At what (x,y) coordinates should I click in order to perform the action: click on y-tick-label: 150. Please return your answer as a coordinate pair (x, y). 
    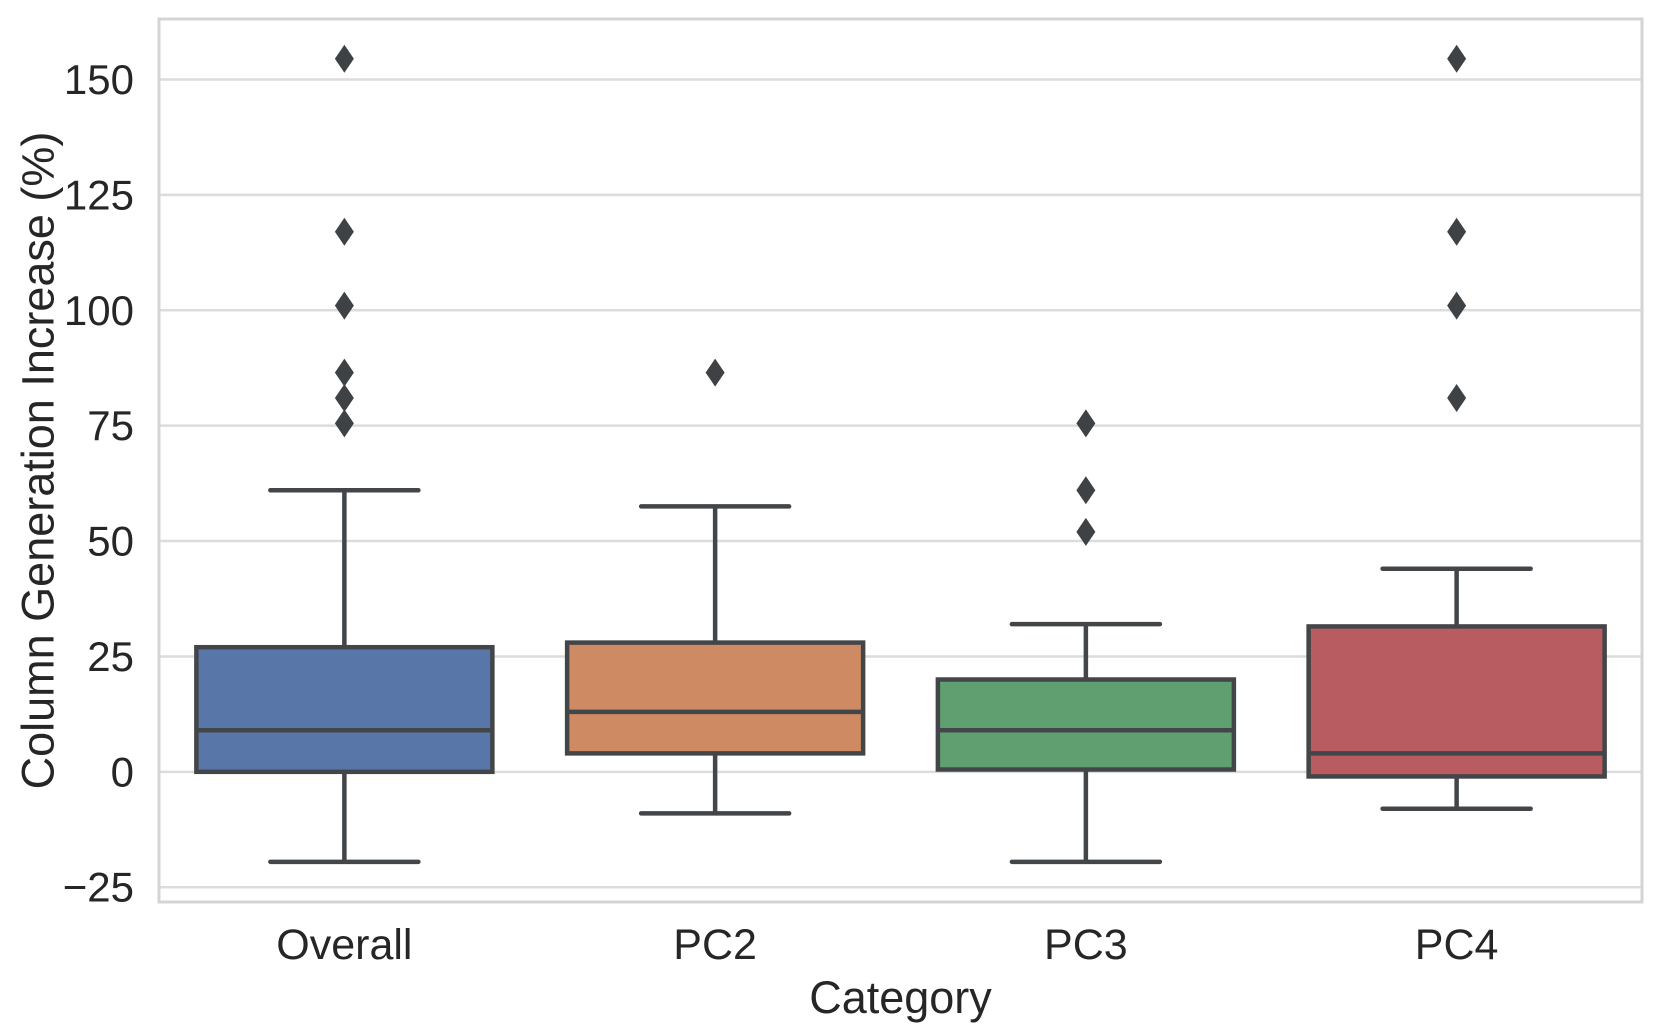
    Looking at the image, I should click on (99, 79).